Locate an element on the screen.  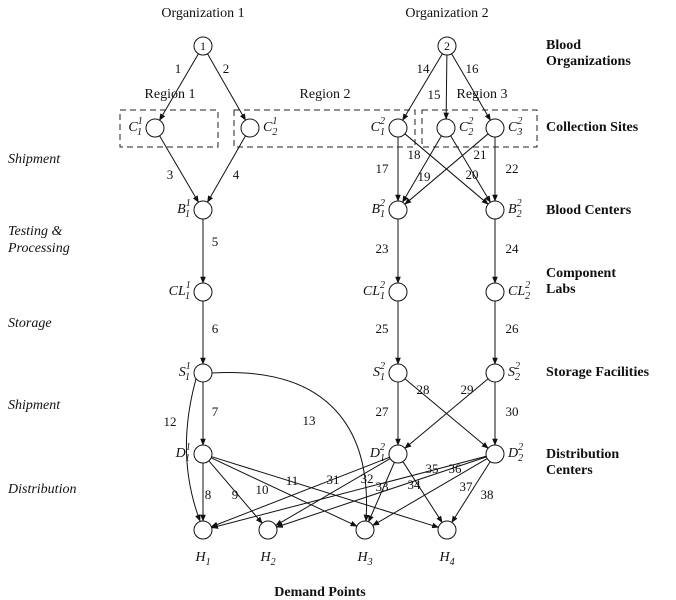
edge-label: 27 is located at coordinates (383, 411).